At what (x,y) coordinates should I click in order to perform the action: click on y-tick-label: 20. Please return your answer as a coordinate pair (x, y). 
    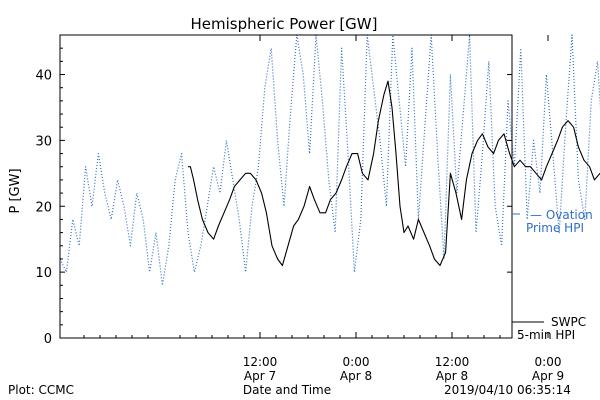
    Looking at the image, I should click on (43, 207).